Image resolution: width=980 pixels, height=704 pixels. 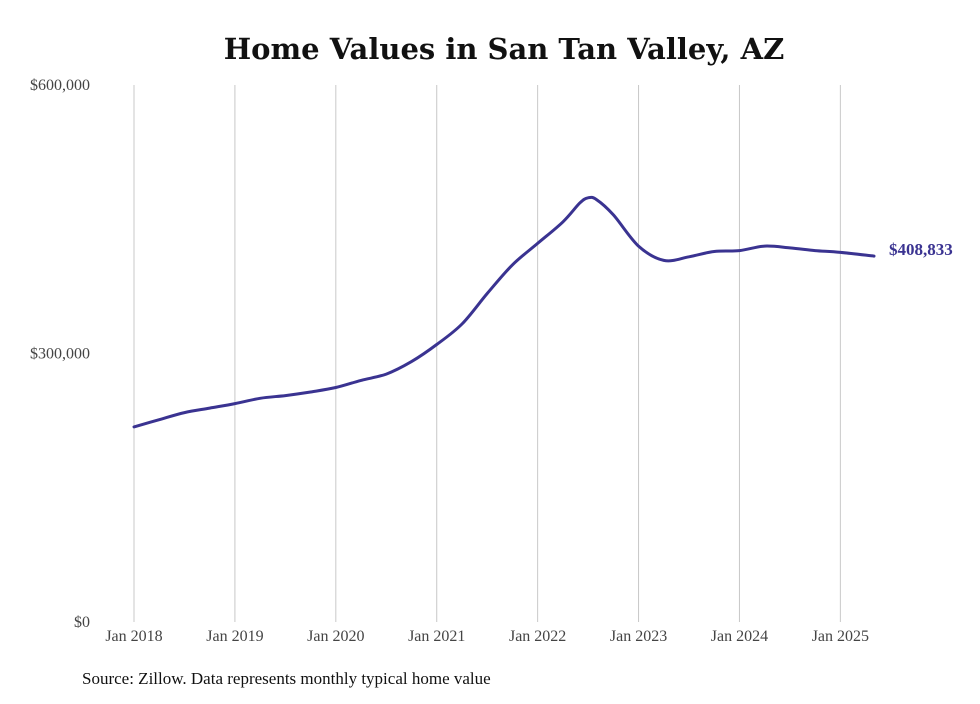 What do you see at coordinates (82, 622) in the screenshot?
I see `y-tick-label: $0` at bounding box center [82, 622].